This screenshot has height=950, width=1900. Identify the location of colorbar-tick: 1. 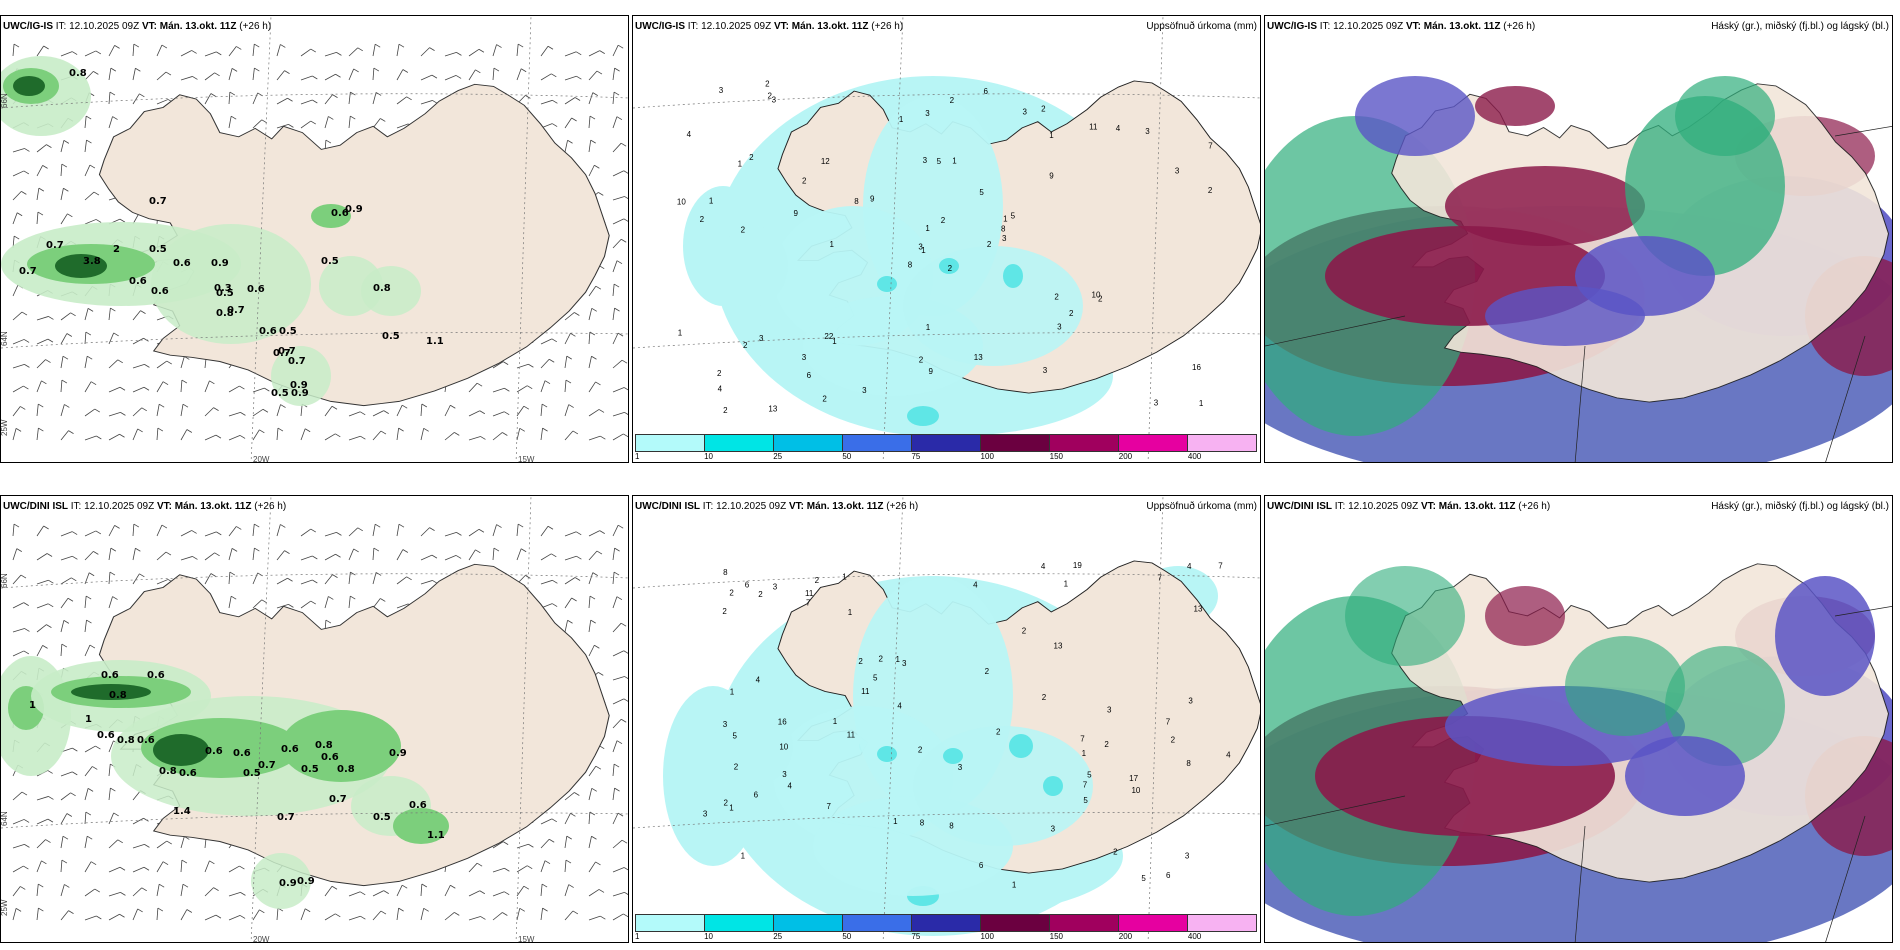
(637, 936).